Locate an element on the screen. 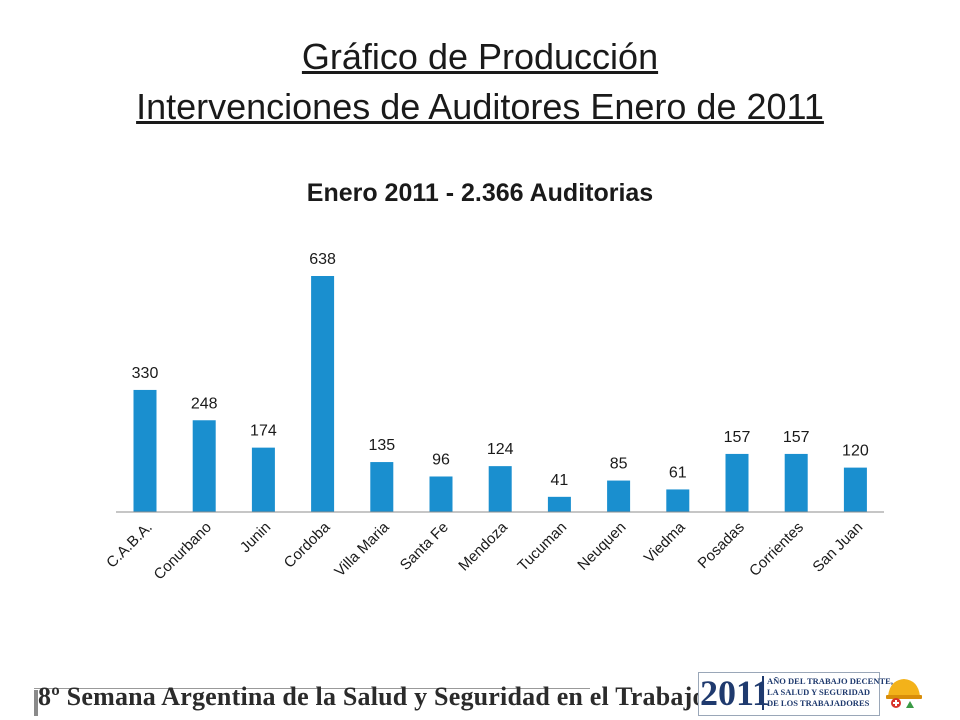 The image size is (960, 720). category-label: Junin is located at coordinates (255, 537).